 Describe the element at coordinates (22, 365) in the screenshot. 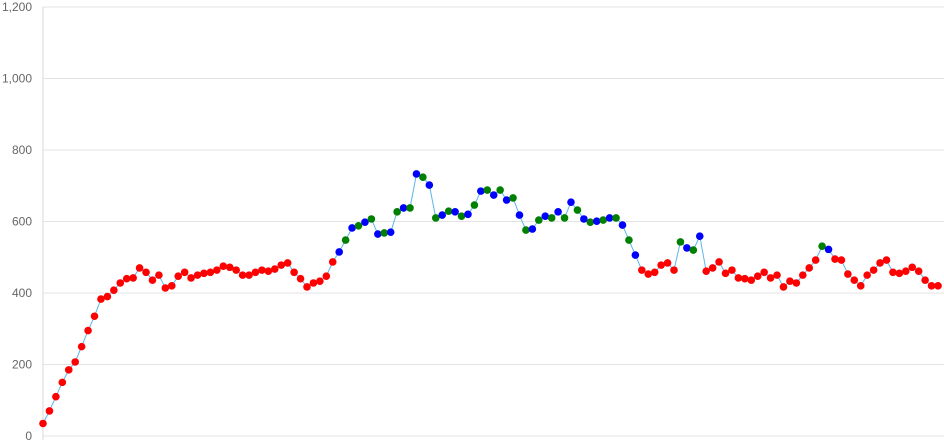

I see `y-tick-label: 200` at that location.